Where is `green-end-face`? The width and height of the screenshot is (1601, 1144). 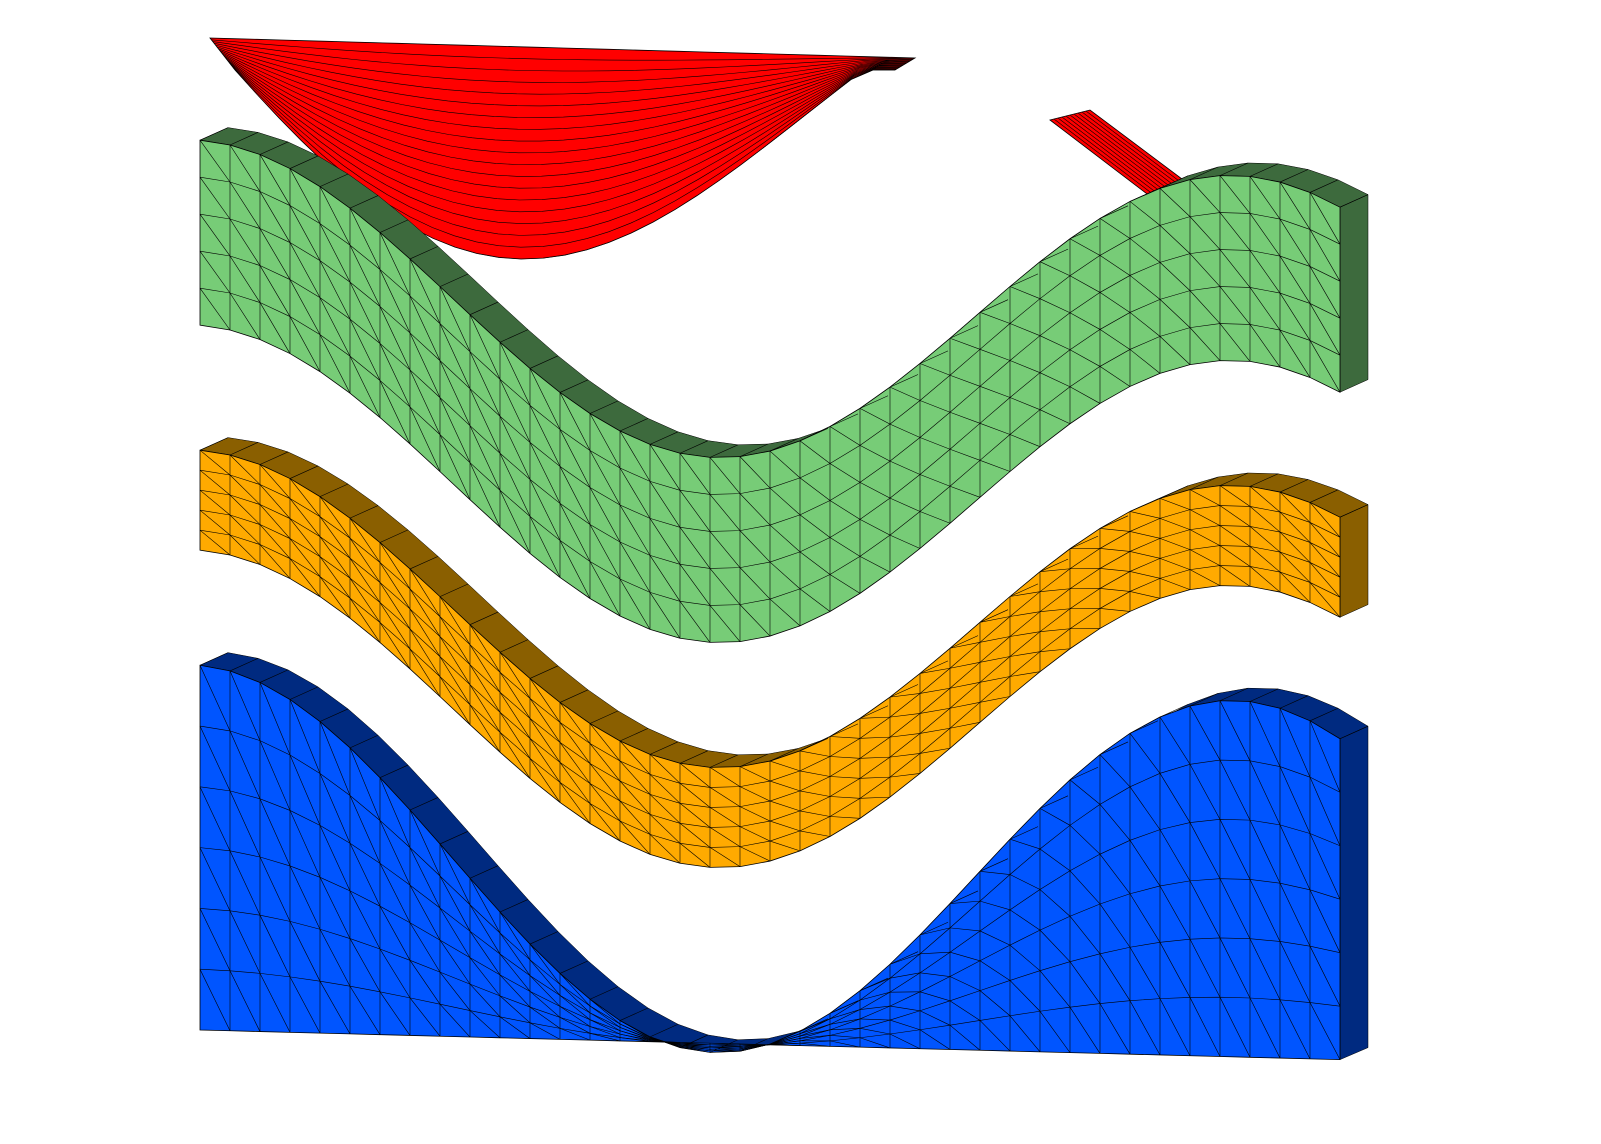 green-end-face is located at coordinates (1354, 293).